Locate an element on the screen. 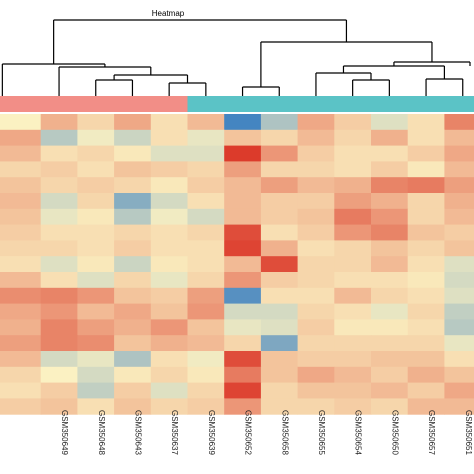  column-label: GSM350650 is located at coordinates (394, 432).